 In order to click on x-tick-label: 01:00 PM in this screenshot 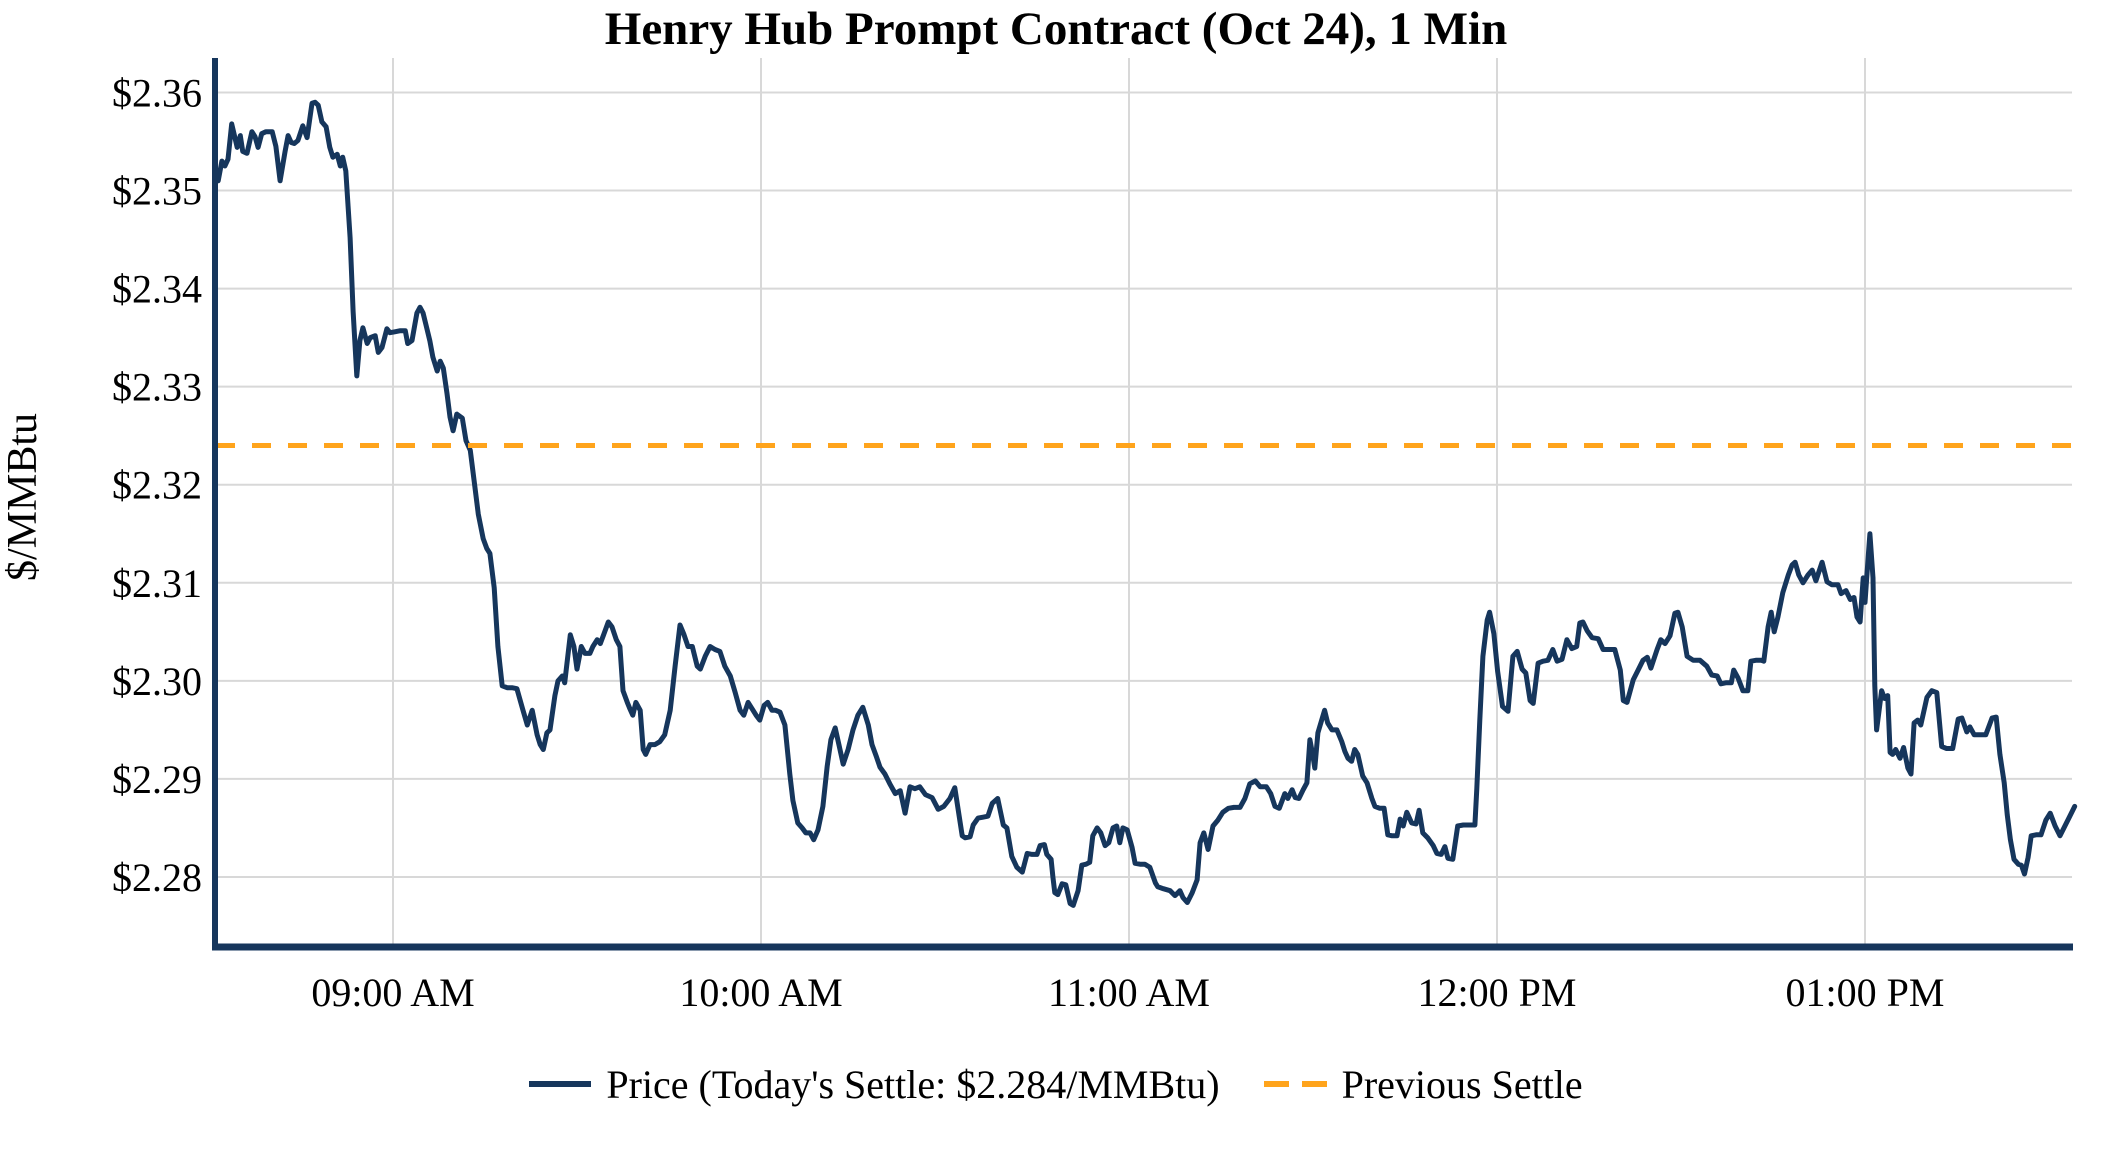, I will do `click(1865, 992)`.